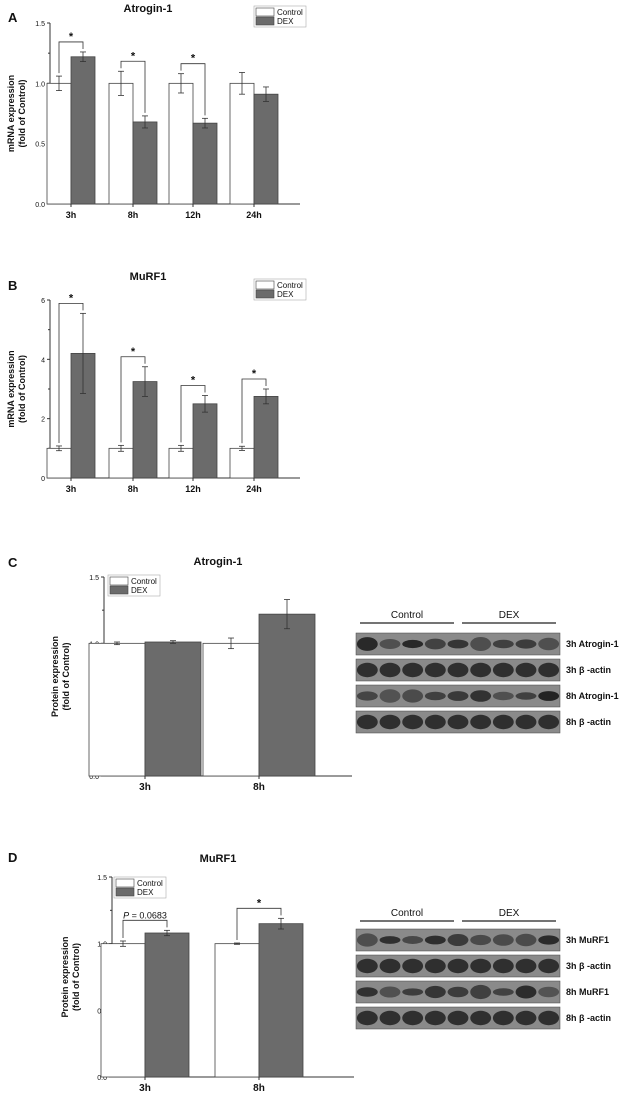  What do you see at coordinates (126, 915) in the screenshot?
I see `p-value-symbol: P` at bounding box center [126, 915].